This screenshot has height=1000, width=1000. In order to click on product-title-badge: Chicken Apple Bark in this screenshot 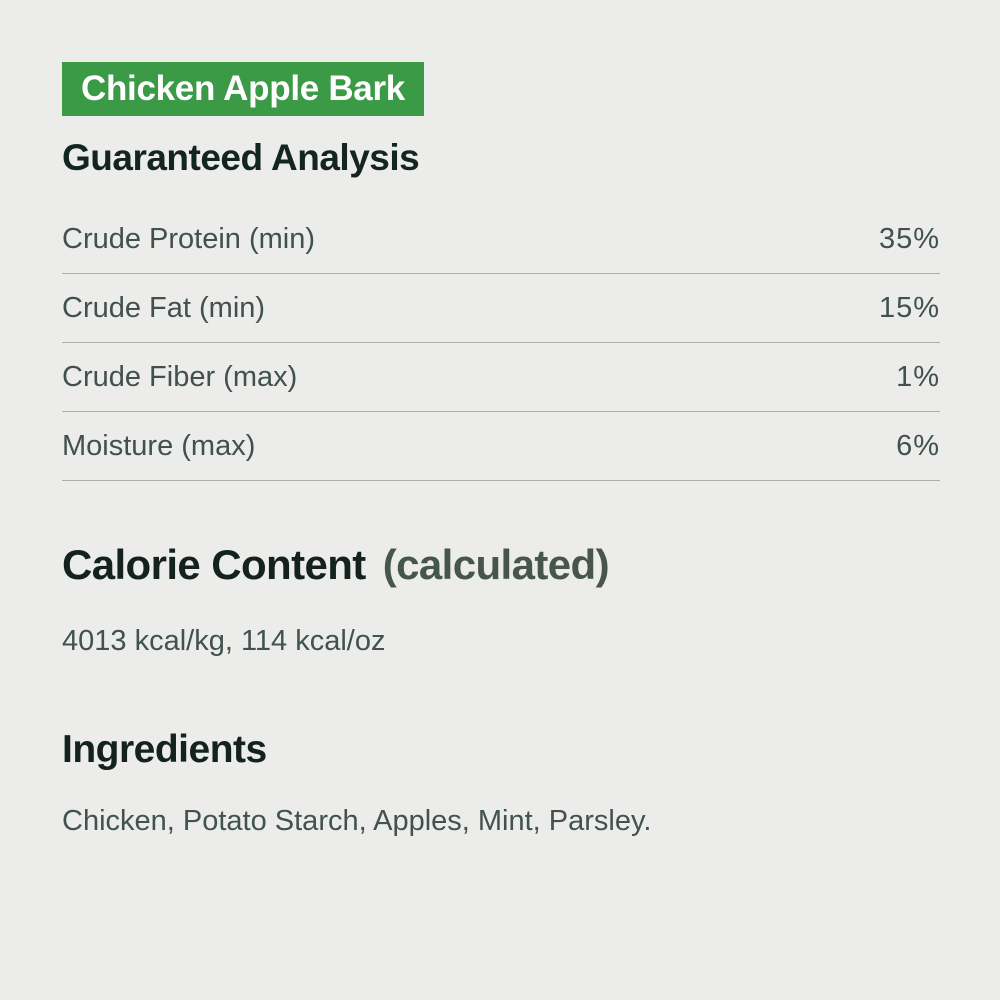, I will do `click(243, 89)`.